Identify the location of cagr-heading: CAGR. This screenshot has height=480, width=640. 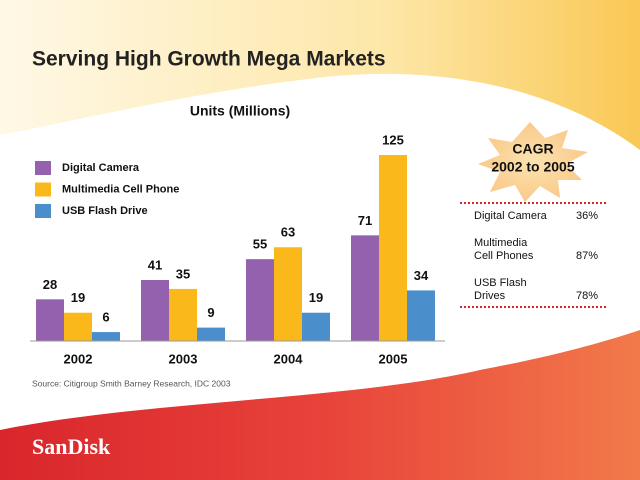
(532, 149).